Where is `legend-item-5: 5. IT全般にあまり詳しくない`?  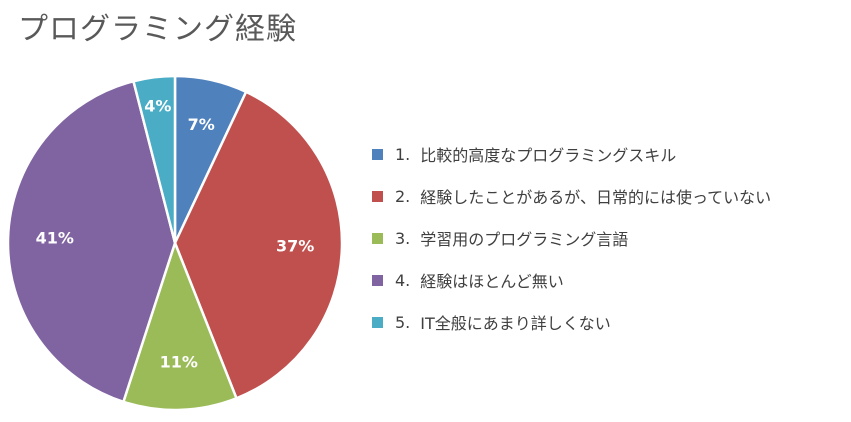
legend-item-5: 5. IT全般にあまり詳しくない is located at coordinates (571, 322).